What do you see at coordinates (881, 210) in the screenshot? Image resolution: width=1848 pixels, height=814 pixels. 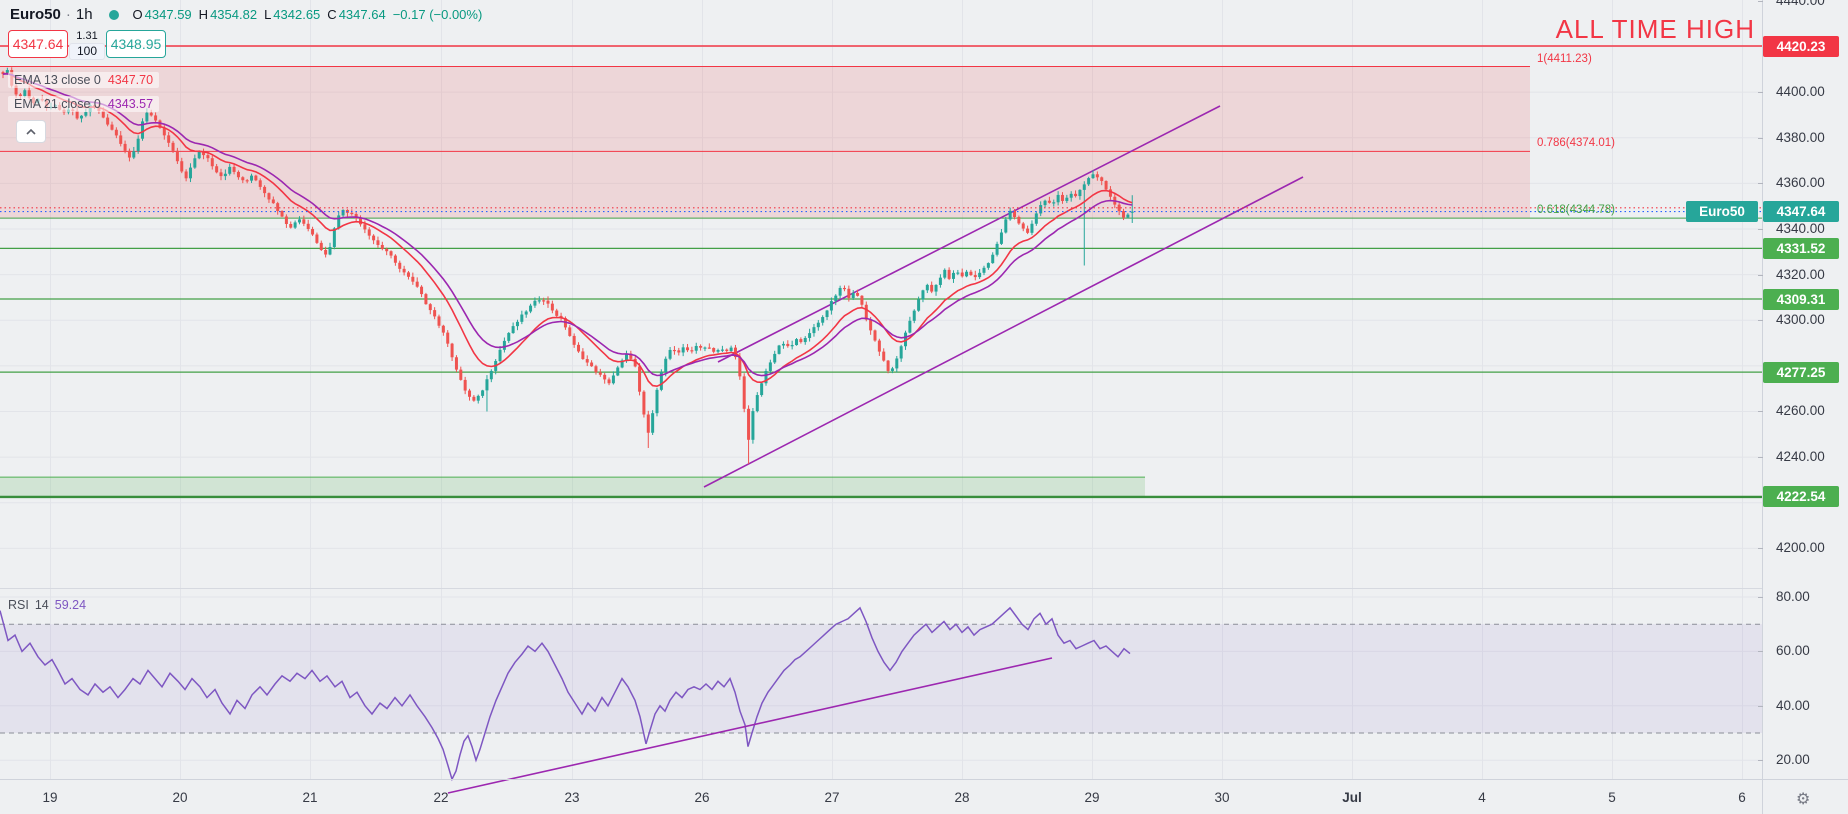 I see `price-dotted-lines` at bounding box center [881, 210].